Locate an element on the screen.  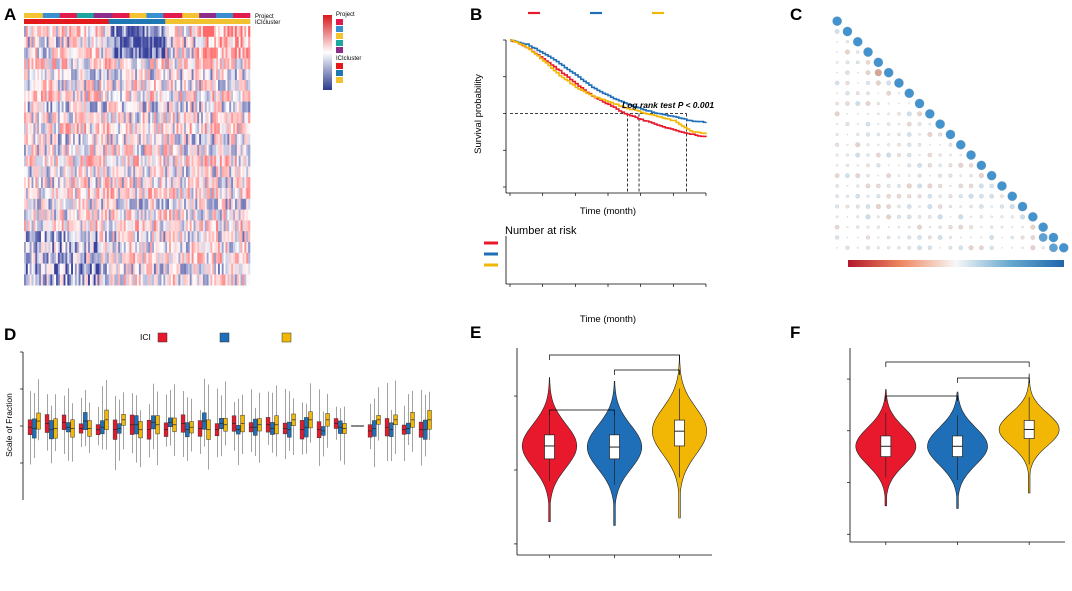
legend-ici-swatch is located at coordinates (339, 80).